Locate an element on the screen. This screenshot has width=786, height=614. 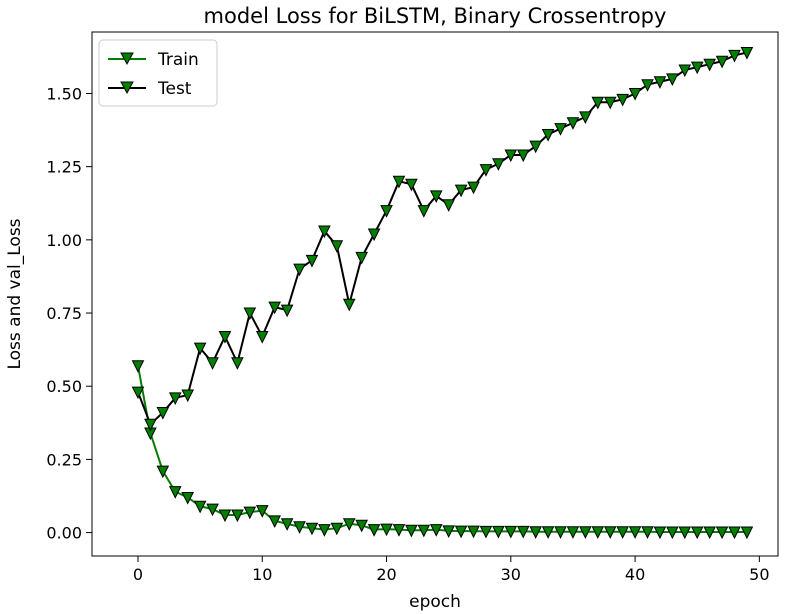
y-tick-label: 1.00 is located at coordinates (64, 240).